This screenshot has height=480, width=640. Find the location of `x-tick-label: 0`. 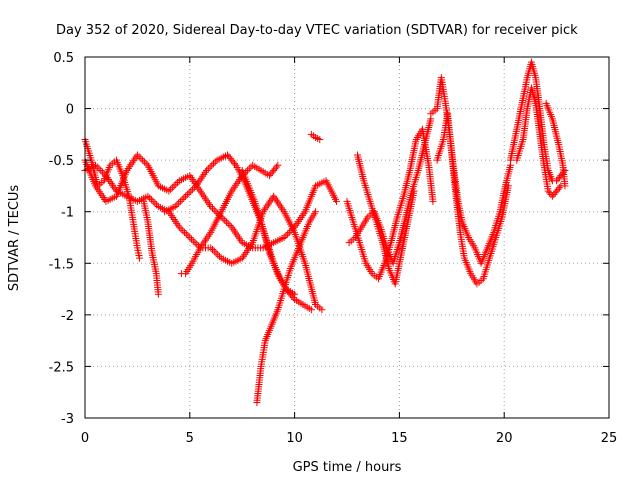

x-tick-label: 0 is located at coordinates (85, 438).